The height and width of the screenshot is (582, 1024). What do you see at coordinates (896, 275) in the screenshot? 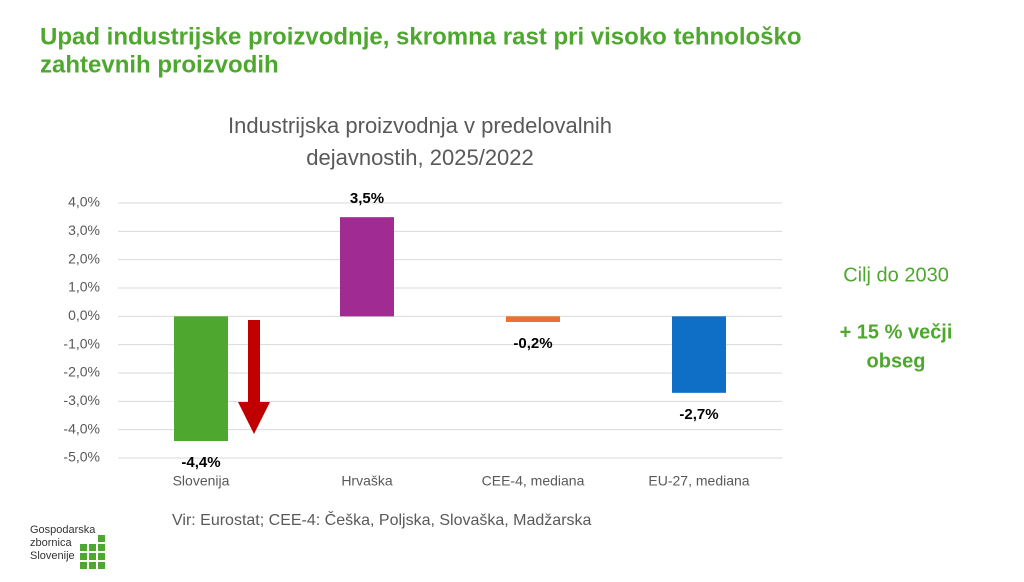
I see `goal-heading: Cilj do 2030` at bounding box center [896, 275].